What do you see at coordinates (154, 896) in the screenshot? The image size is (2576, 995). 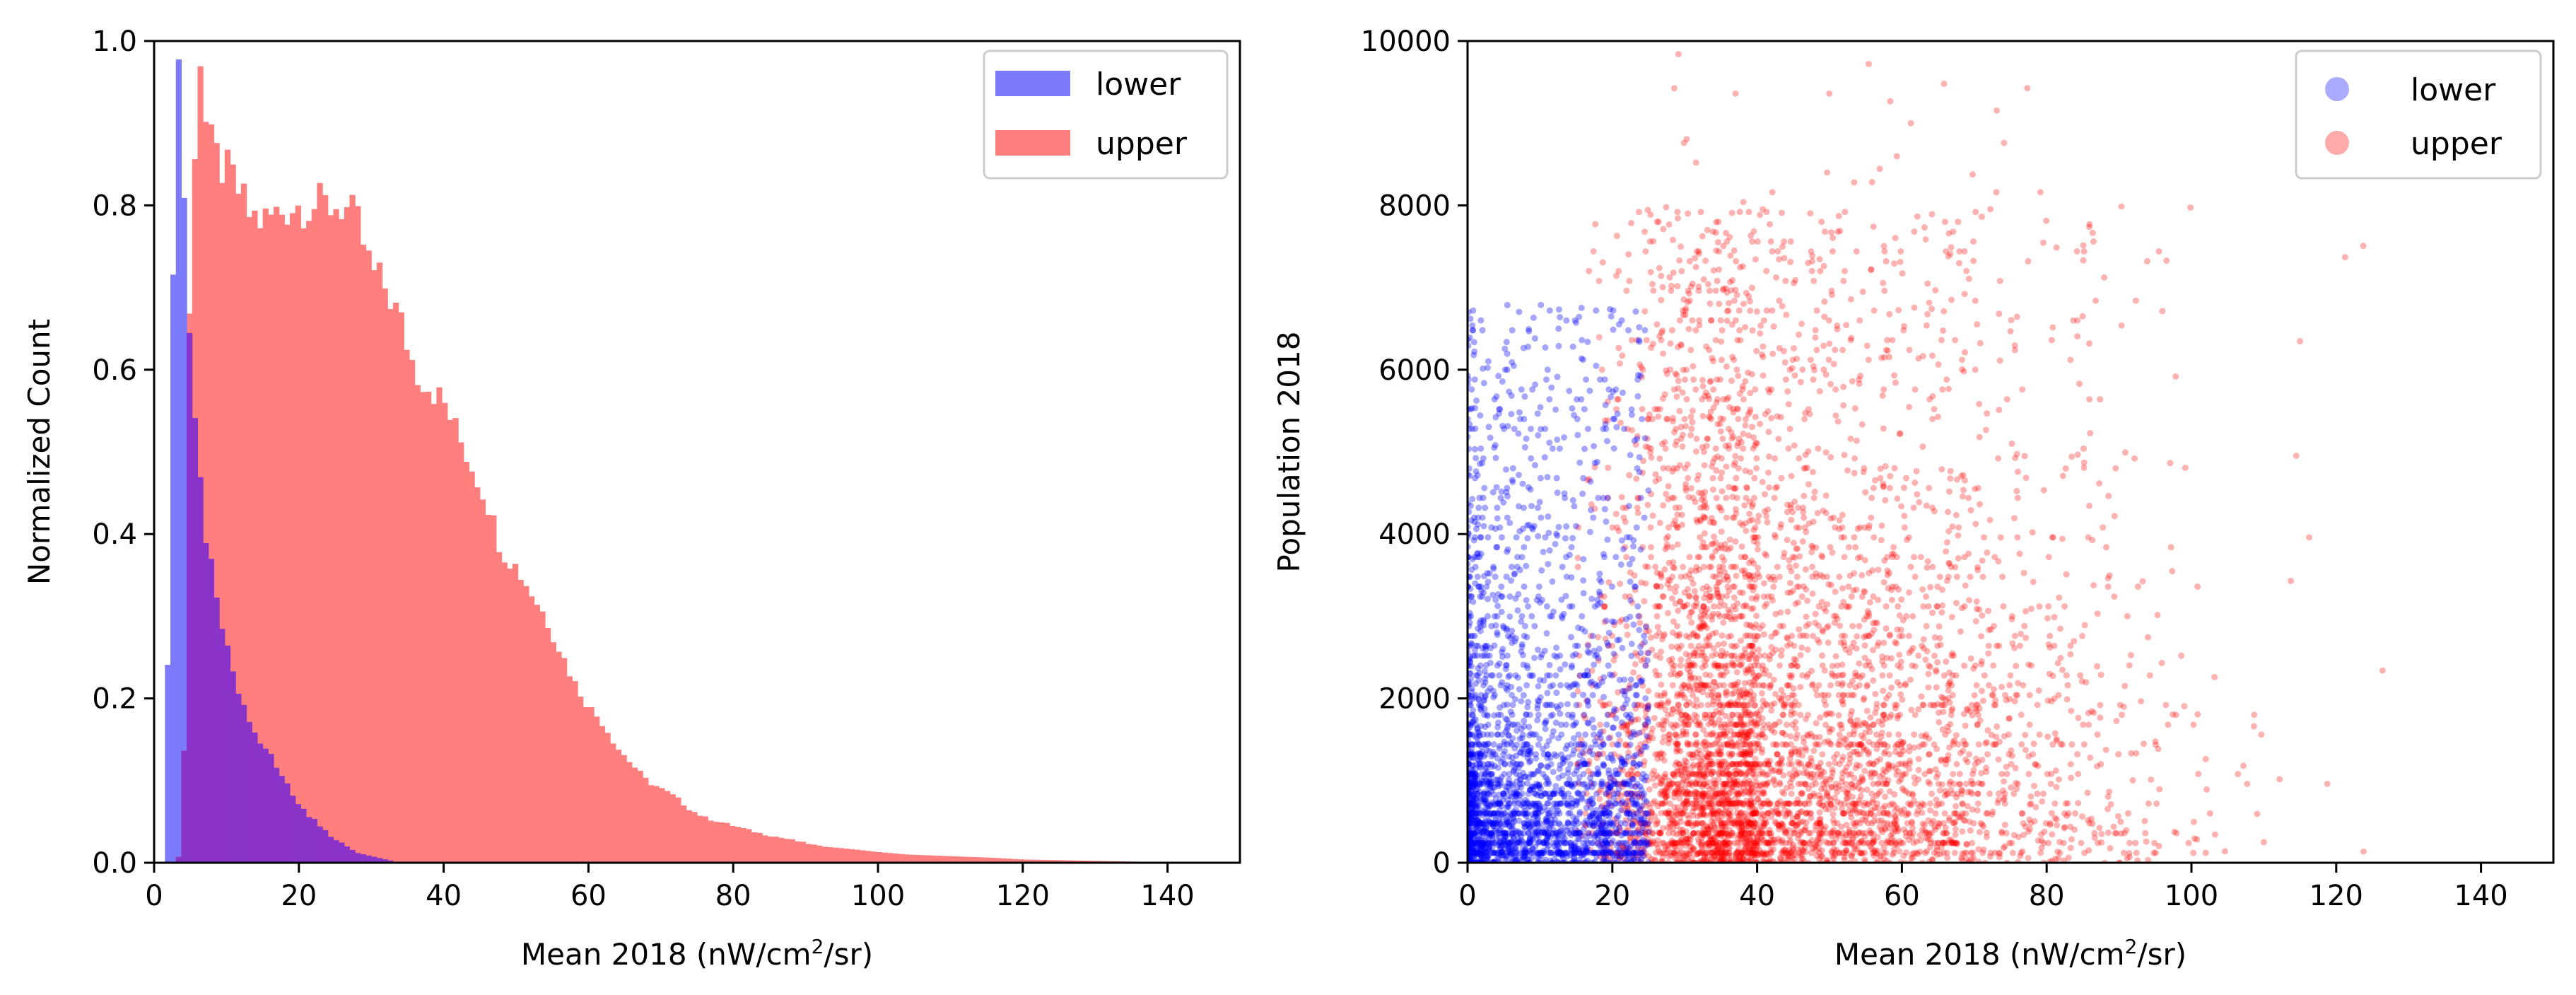 I see `histogram-x-tick-label: 0` at bounding box center [154, 896].